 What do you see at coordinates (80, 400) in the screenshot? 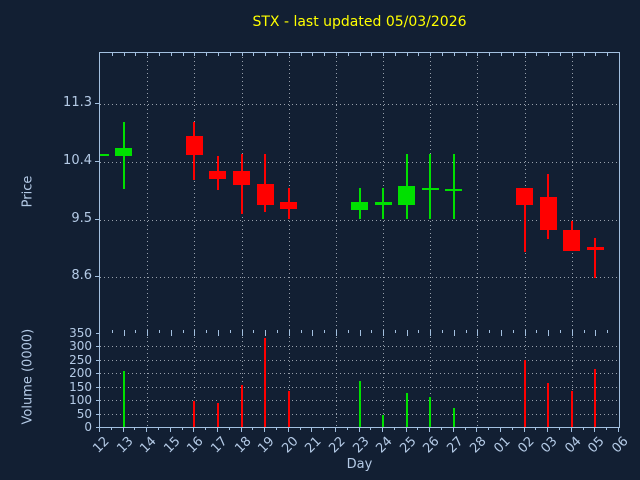
I see `volume-tick-label: 100` at bounding box center [80, 400].